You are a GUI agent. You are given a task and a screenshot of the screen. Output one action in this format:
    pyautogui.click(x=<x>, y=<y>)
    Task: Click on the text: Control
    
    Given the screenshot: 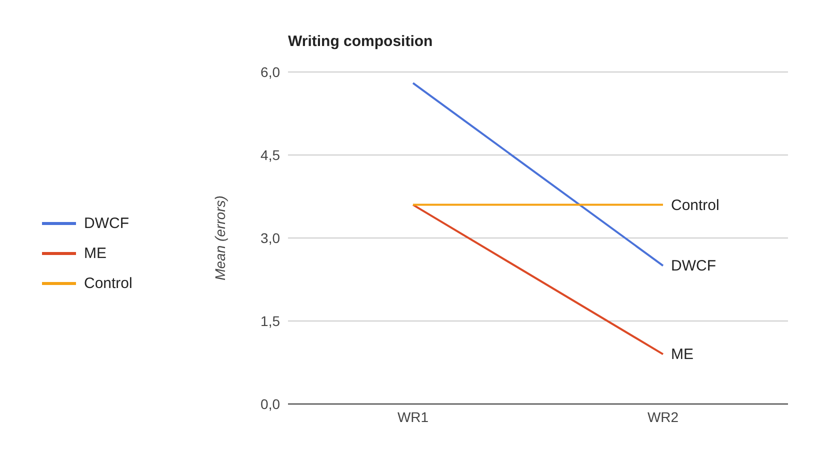 What is the action you would take?
    pyautogui.click(x=695, y=205)
    